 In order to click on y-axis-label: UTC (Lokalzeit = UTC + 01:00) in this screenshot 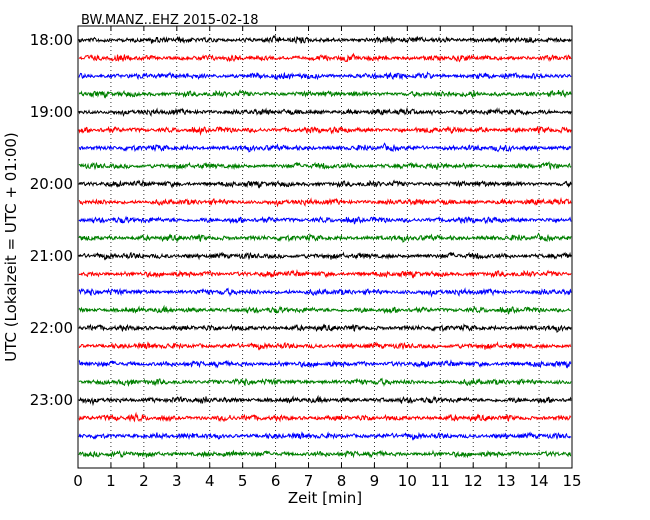, I will do `click(11, 247)`.